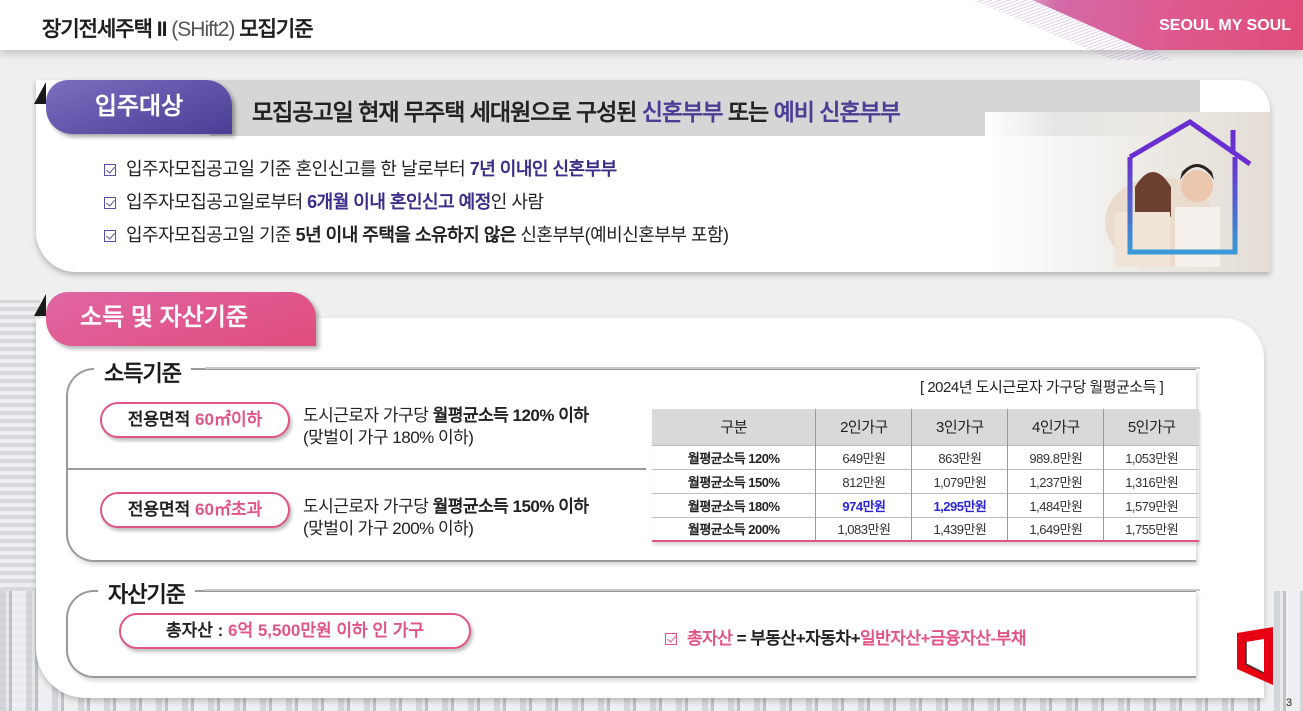 This screenshot has height=711, width=1303. Describe the element at coordinates (734, 504) in the screenshot. I see `row-label: 월평균소득 180%` at that location.